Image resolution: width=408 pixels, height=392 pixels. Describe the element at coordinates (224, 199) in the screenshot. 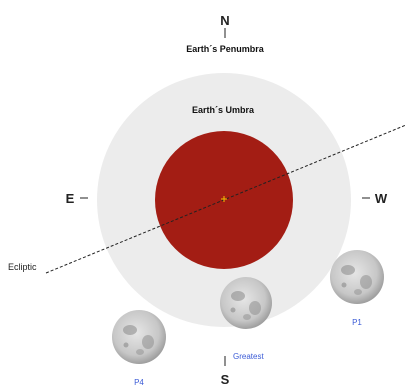

I see `center-mark` at that location.